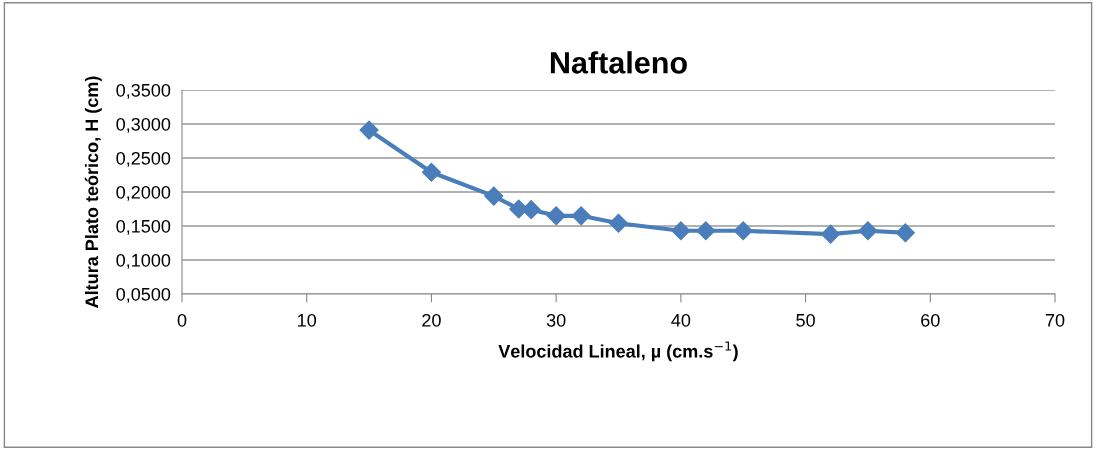  Describe the element at coordinates (930, 320) in the screenshot. I see `x-tick-label: 60` at that location.